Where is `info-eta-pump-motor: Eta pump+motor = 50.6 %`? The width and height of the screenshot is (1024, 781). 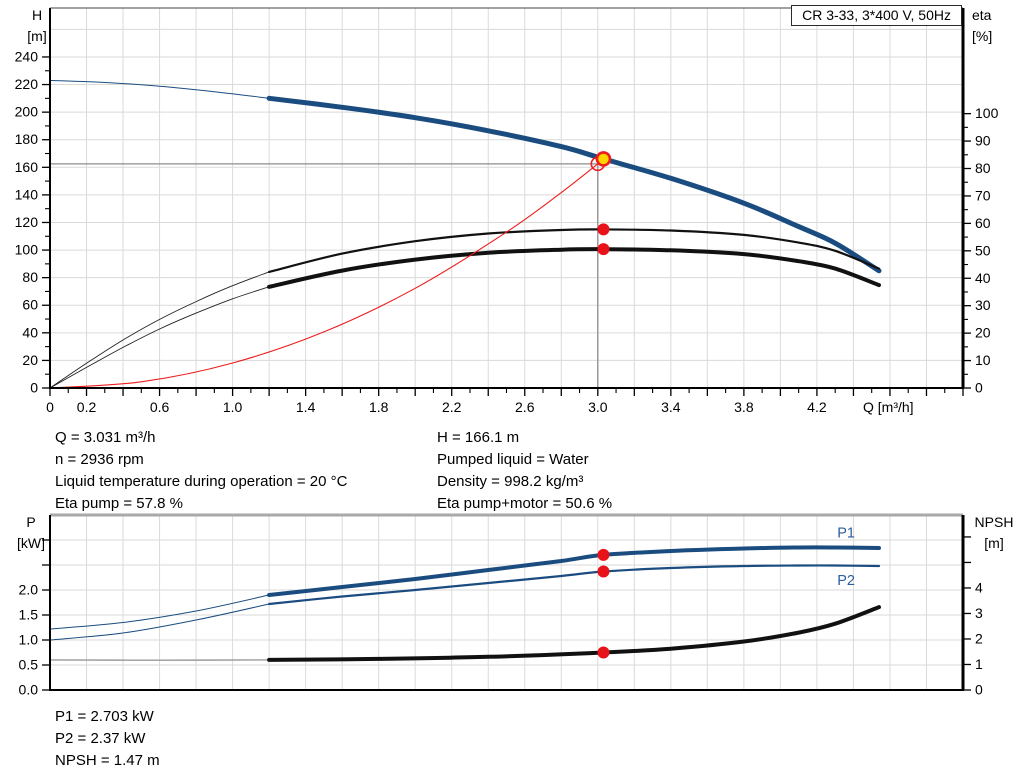
info-eta-pump-motor: Eta pump+motor = 50.6 % is located at coordinates (525, 503).